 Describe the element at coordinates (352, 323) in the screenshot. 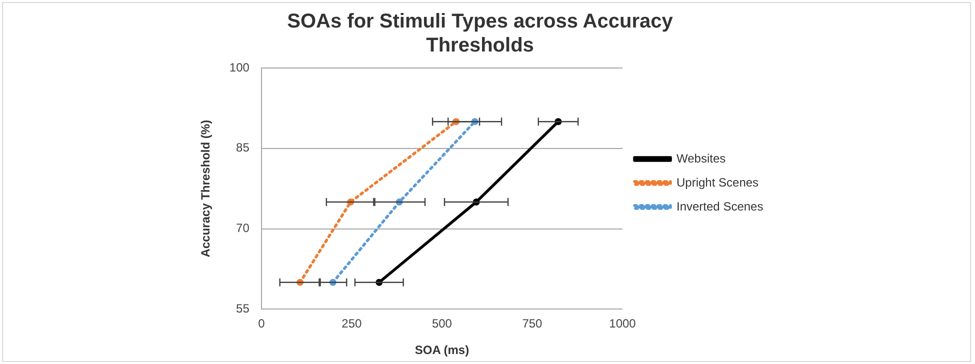

I see `x-tick-label: 250` at that location.